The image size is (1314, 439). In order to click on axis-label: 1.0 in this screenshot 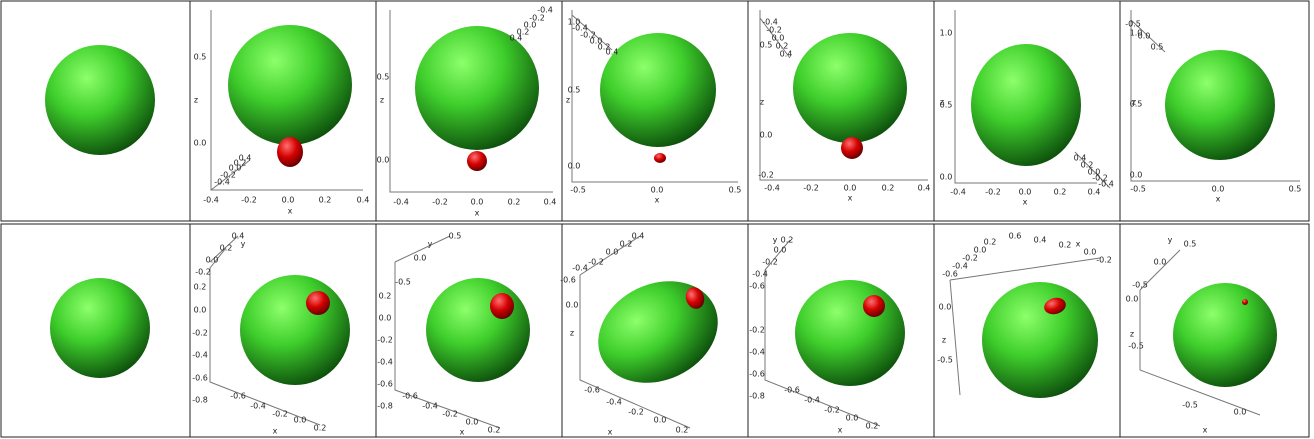, I will do `click(574, 22)`.